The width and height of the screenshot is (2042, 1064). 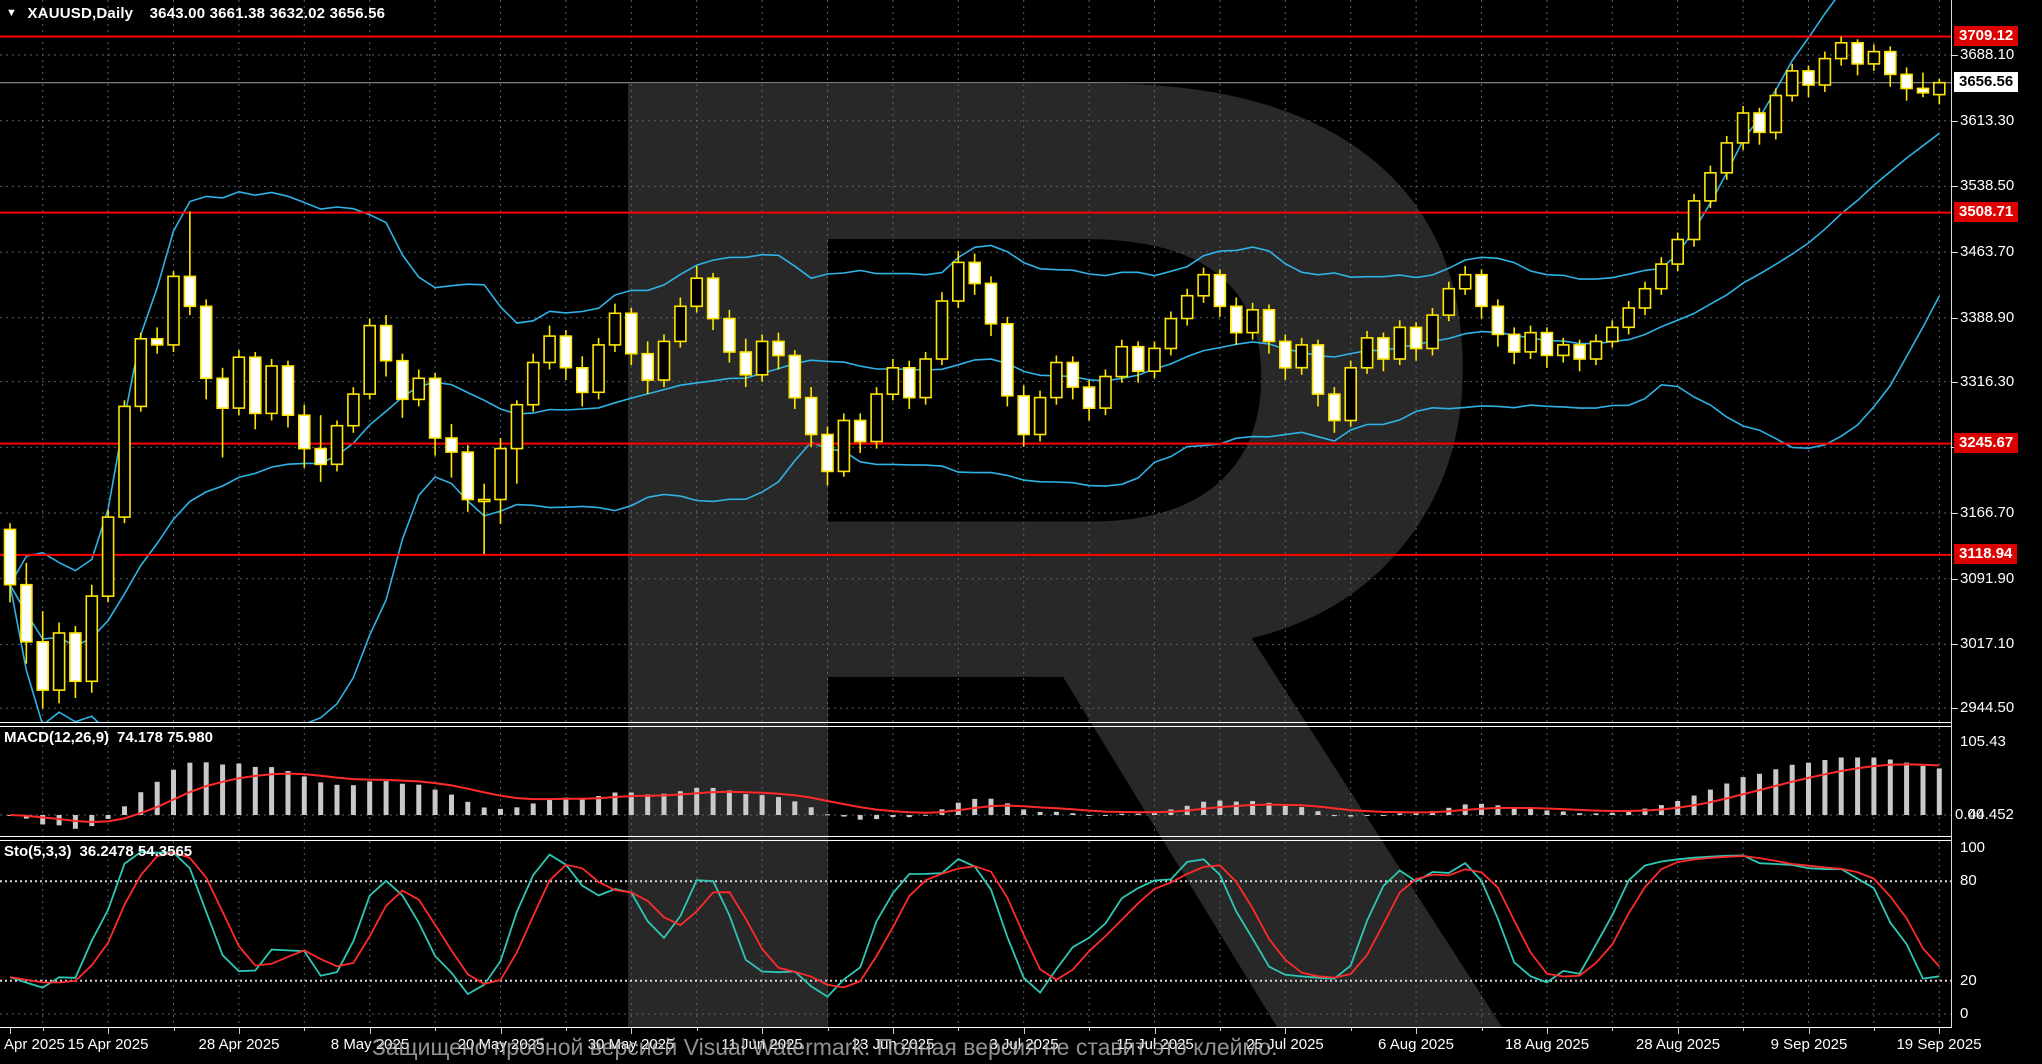 What do you see at coordinates (267, 13) in the screenshot?
I see `ohlc-values: 3643.00 3661.38 3632.02 3656.56` at bounding box center [267, 13].